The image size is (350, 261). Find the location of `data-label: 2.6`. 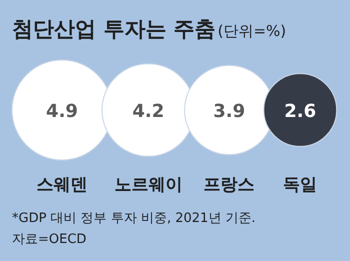

data-label: 2.6 is located at coordinates (300, 111).